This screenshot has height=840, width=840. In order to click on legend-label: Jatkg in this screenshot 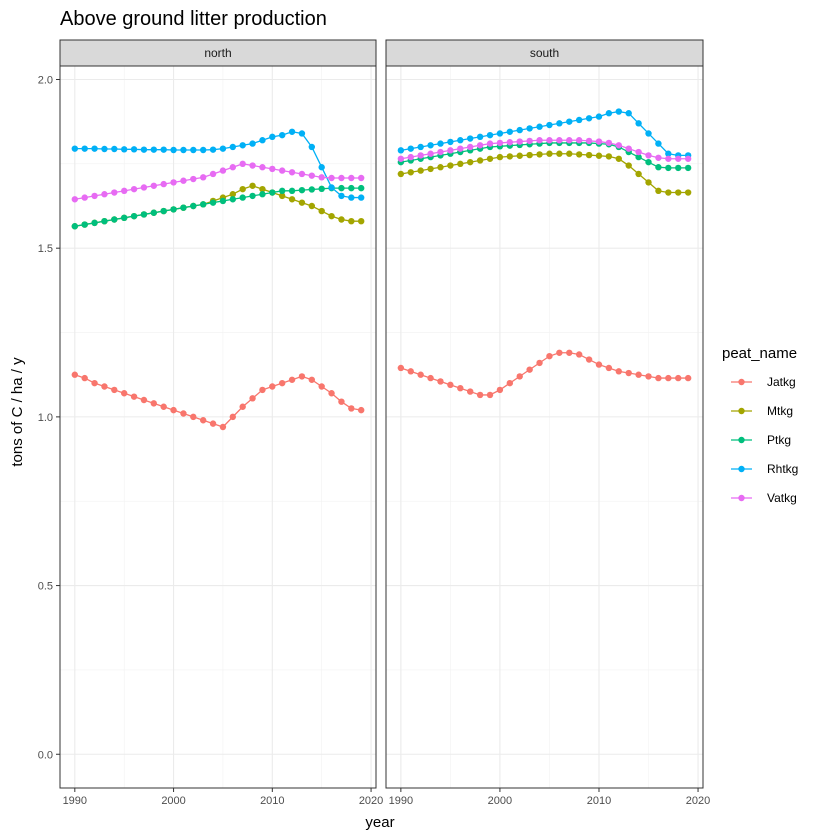, I will do `click(781, 382)`.